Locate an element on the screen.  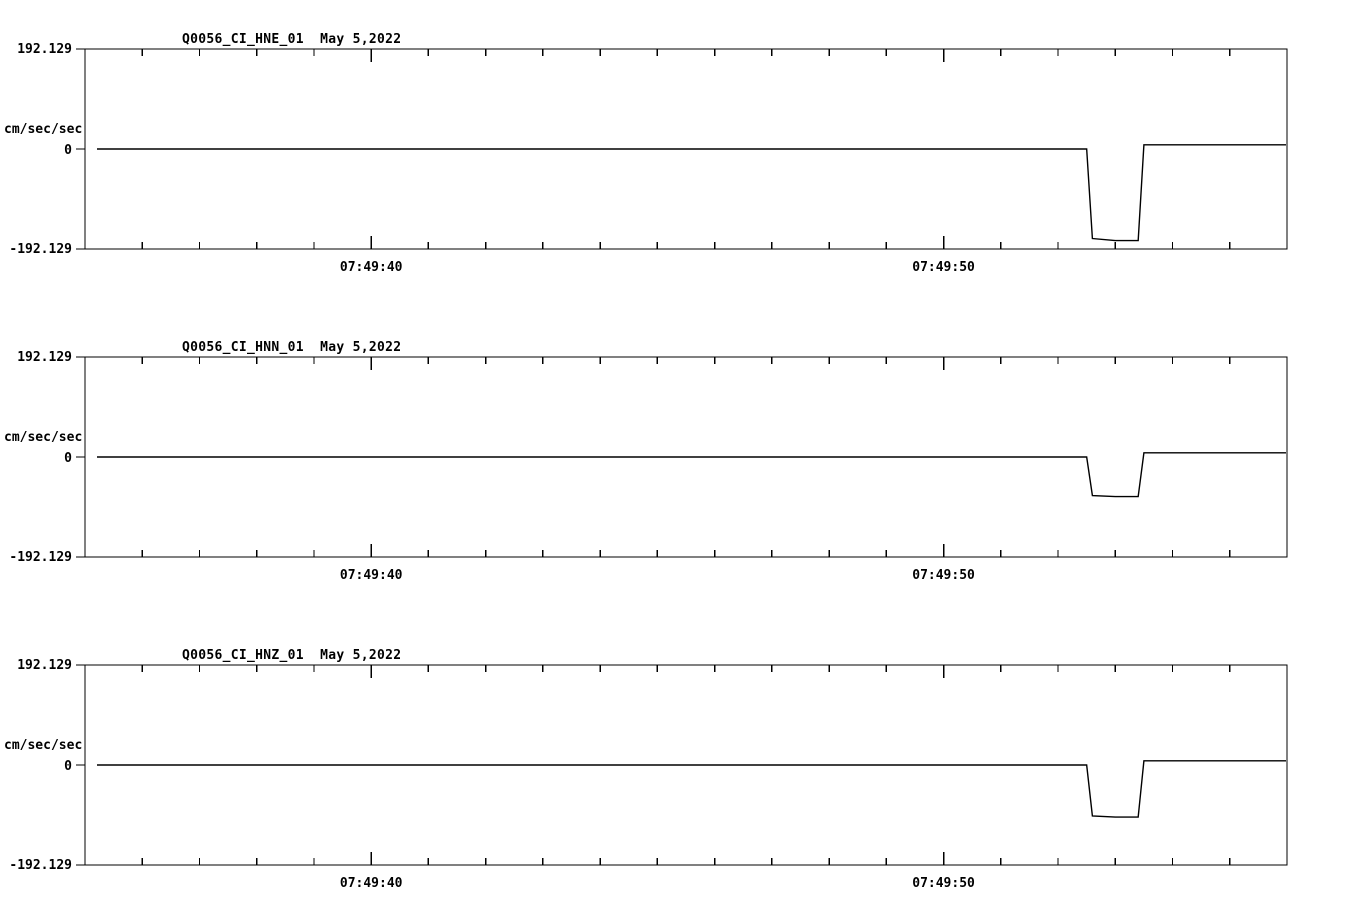
panel-title: Q0056_CI_HNE_01 May 5,2022 is located at coordinates (292, 39).